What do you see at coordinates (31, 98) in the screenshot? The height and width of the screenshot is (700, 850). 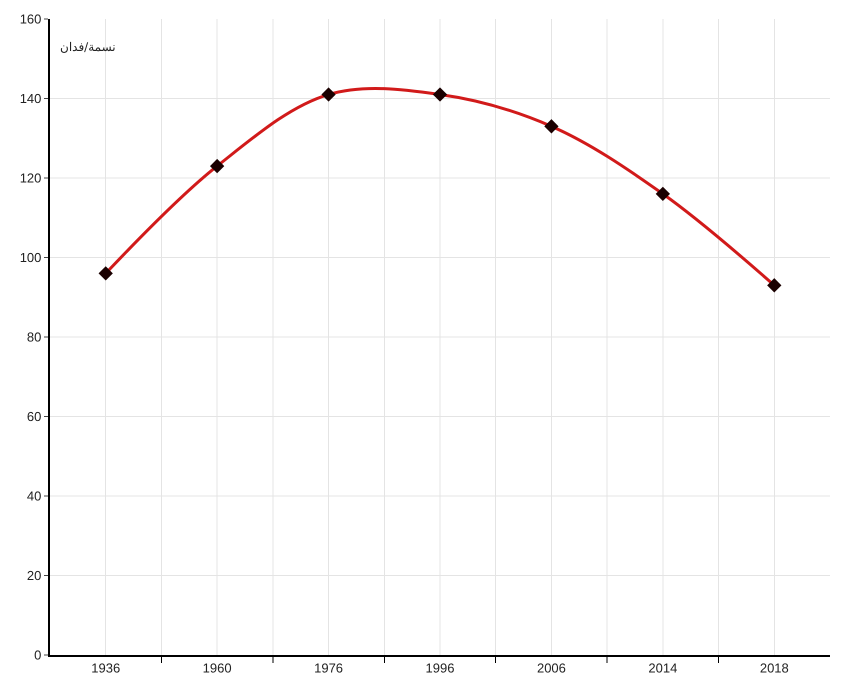 I see `y-tick-label: 140` at bounding box center [31, 98].